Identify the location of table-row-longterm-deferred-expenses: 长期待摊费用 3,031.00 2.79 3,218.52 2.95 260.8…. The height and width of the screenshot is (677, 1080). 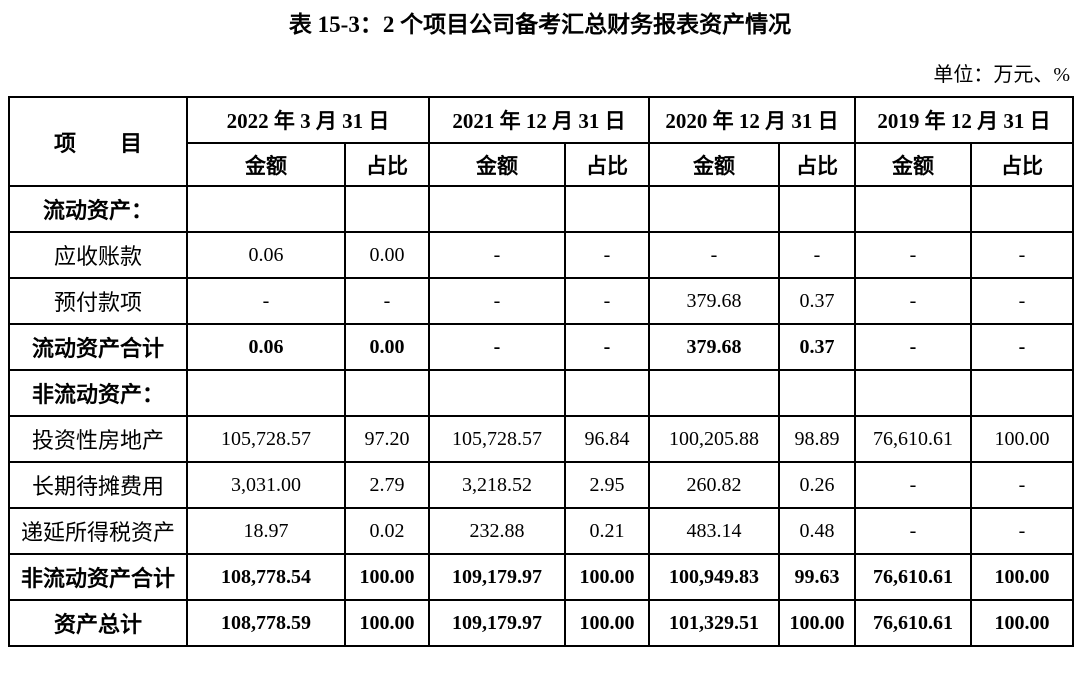
(541, 485).